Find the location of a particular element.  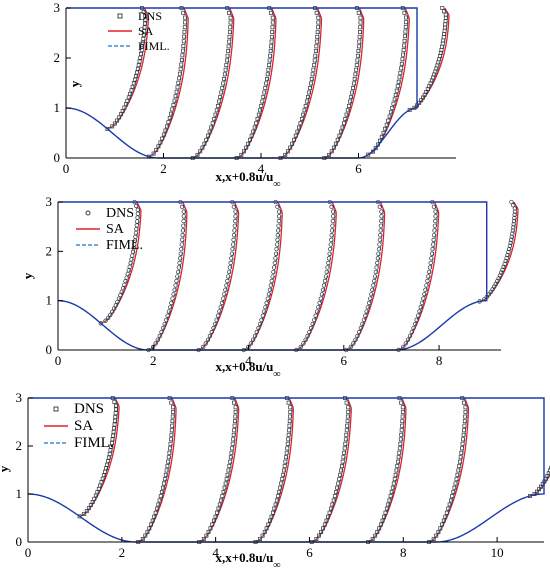

x-tick-label: 2 is located at coordinates (153, 360).